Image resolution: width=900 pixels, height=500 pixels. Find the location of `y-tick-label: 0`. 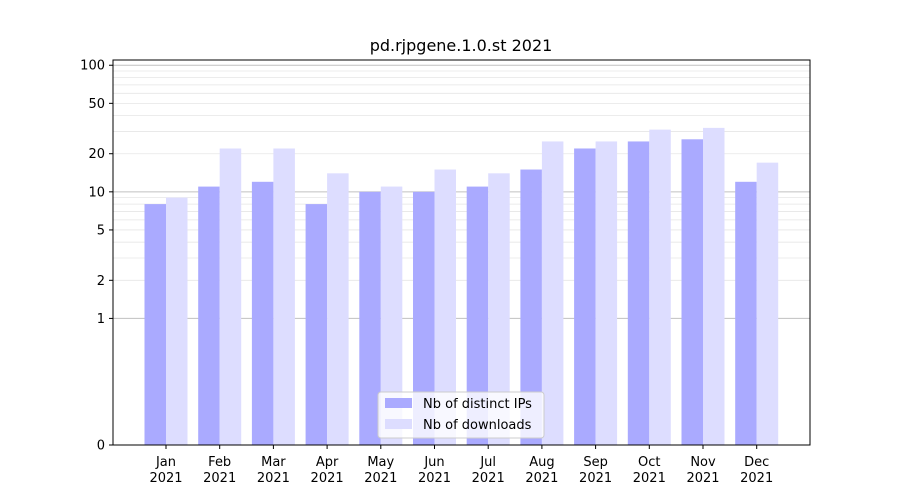

y-tick-label: 0 is located at coordinates (101, 446).